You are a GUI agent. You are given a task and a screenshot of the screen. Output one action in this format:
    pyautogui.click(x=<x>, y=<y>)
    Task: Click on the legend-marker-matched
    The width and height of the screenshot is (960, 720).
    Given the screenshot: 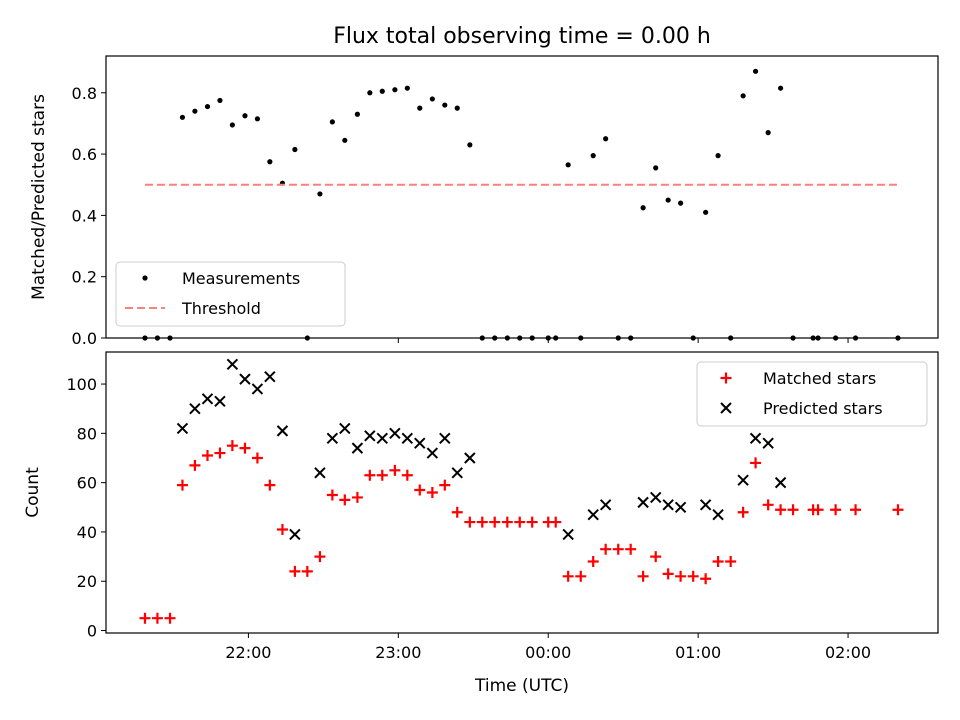 What is the action you would take?
    pyautogui.click(x=726, y=378)
    